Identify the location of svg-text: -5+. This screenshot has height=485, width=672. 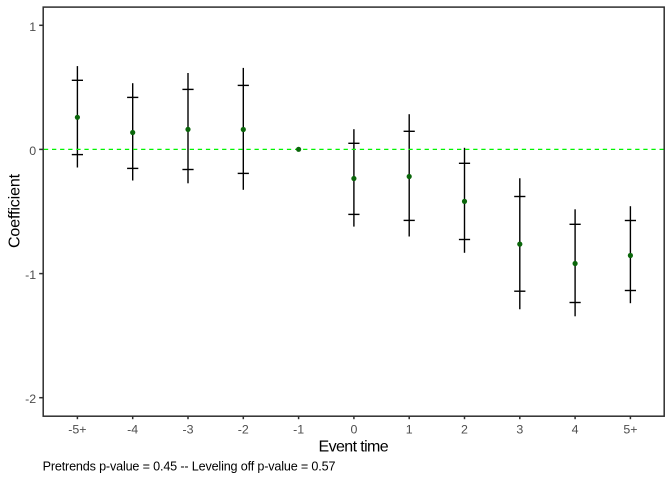
(77, 429).